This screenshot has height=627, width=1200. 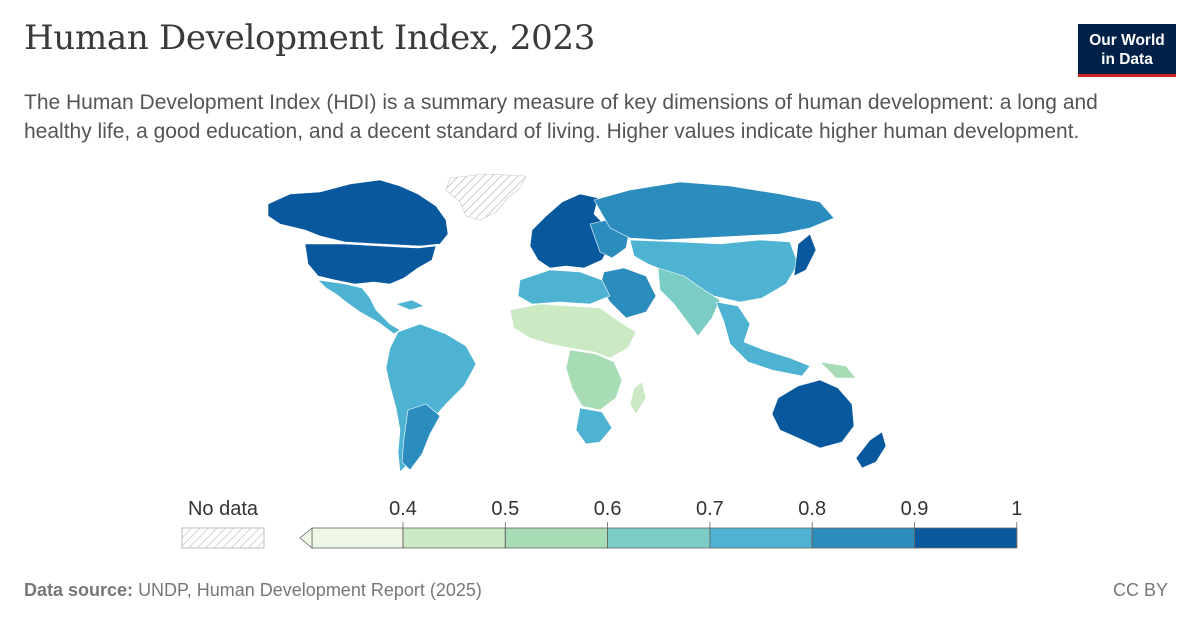 I want to click on license-link: CC BY, so click(x=1140, y=590).